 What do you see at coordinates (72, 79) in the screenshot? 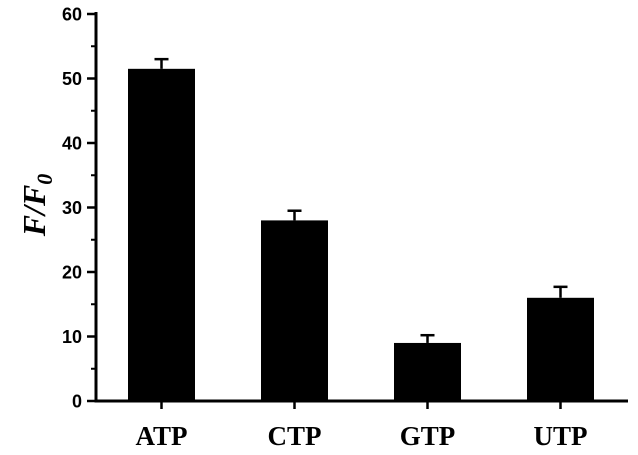
I see `y-tick-label: 50` at bounding box center [72, 79].